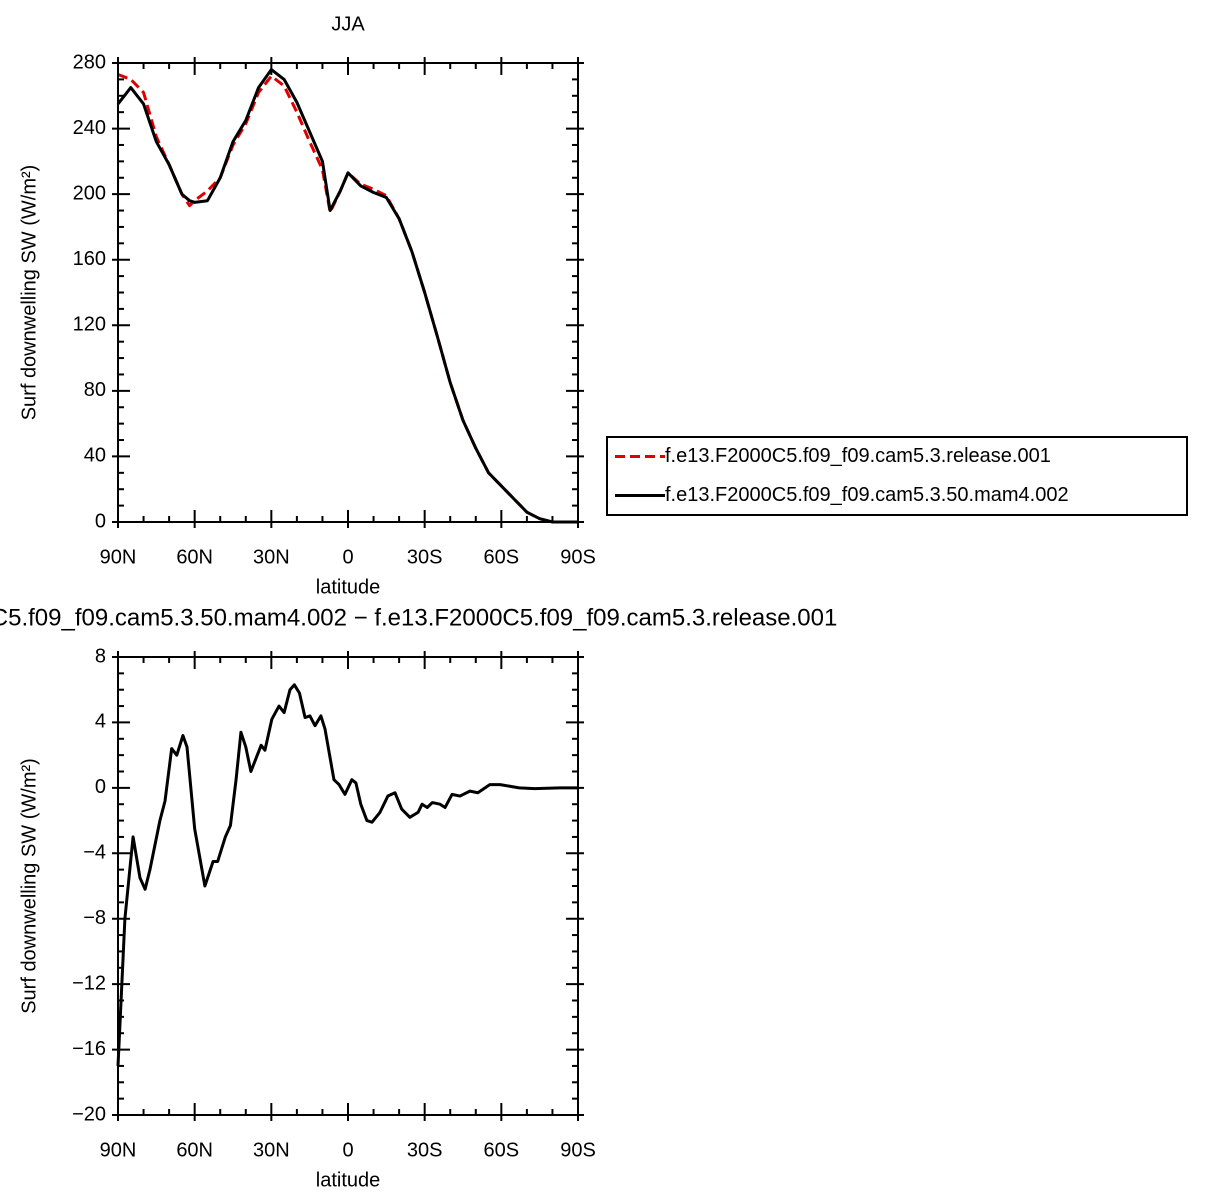 The width and height of the screenshot is (1205, 1202). I want to click on y-tick-label: 4, so click(100, 722).